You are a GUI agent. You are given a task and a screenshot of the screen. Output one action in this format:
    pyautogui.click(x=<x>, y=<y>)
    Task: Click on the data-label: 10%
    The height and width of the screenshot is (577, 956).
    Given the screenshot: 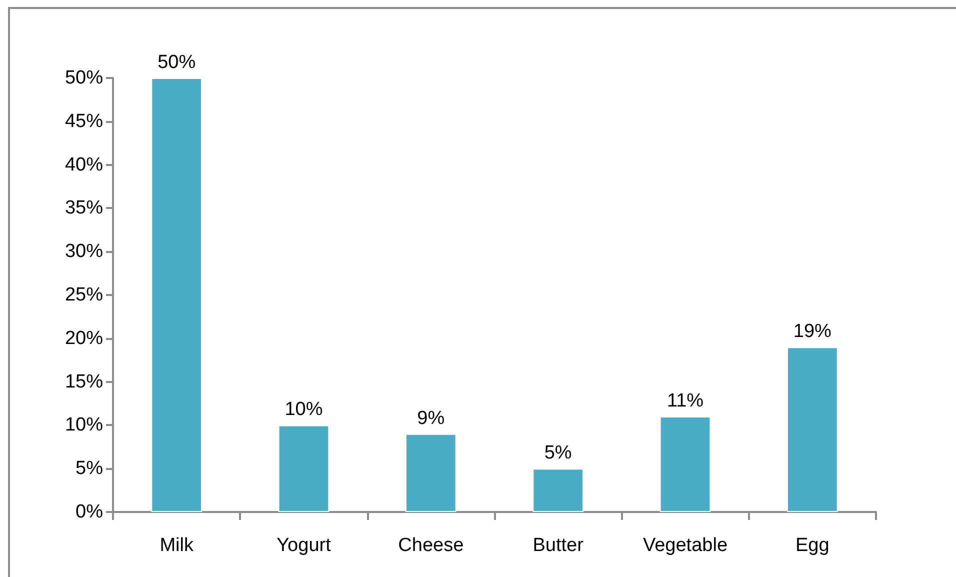 What is the action you would take?
    pyautogui.click(x=303, y=409)
    